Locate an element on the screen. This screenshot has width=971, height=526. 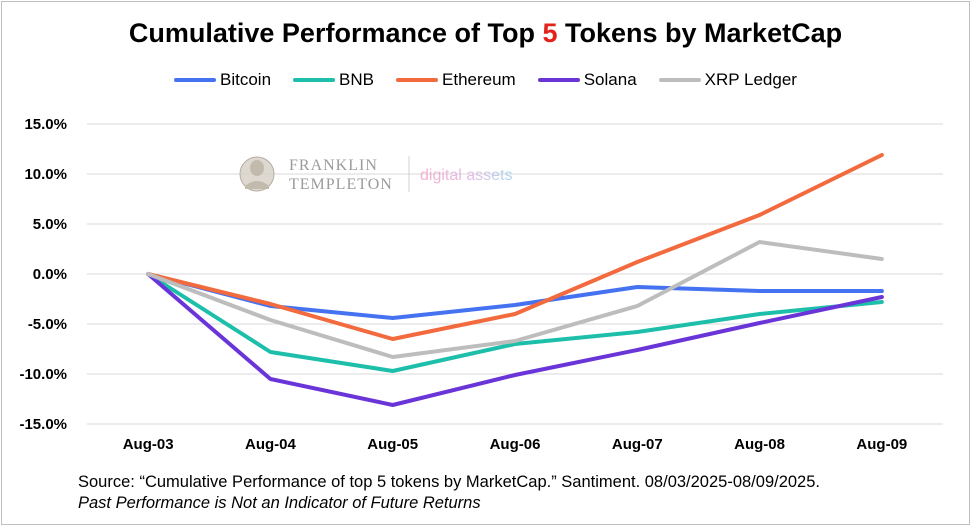
y-axis-ticks: 15.0% 10.0% 5.0% 0.0% -5.0% -10.0% -15.0% is located at coordinates (43, 274).